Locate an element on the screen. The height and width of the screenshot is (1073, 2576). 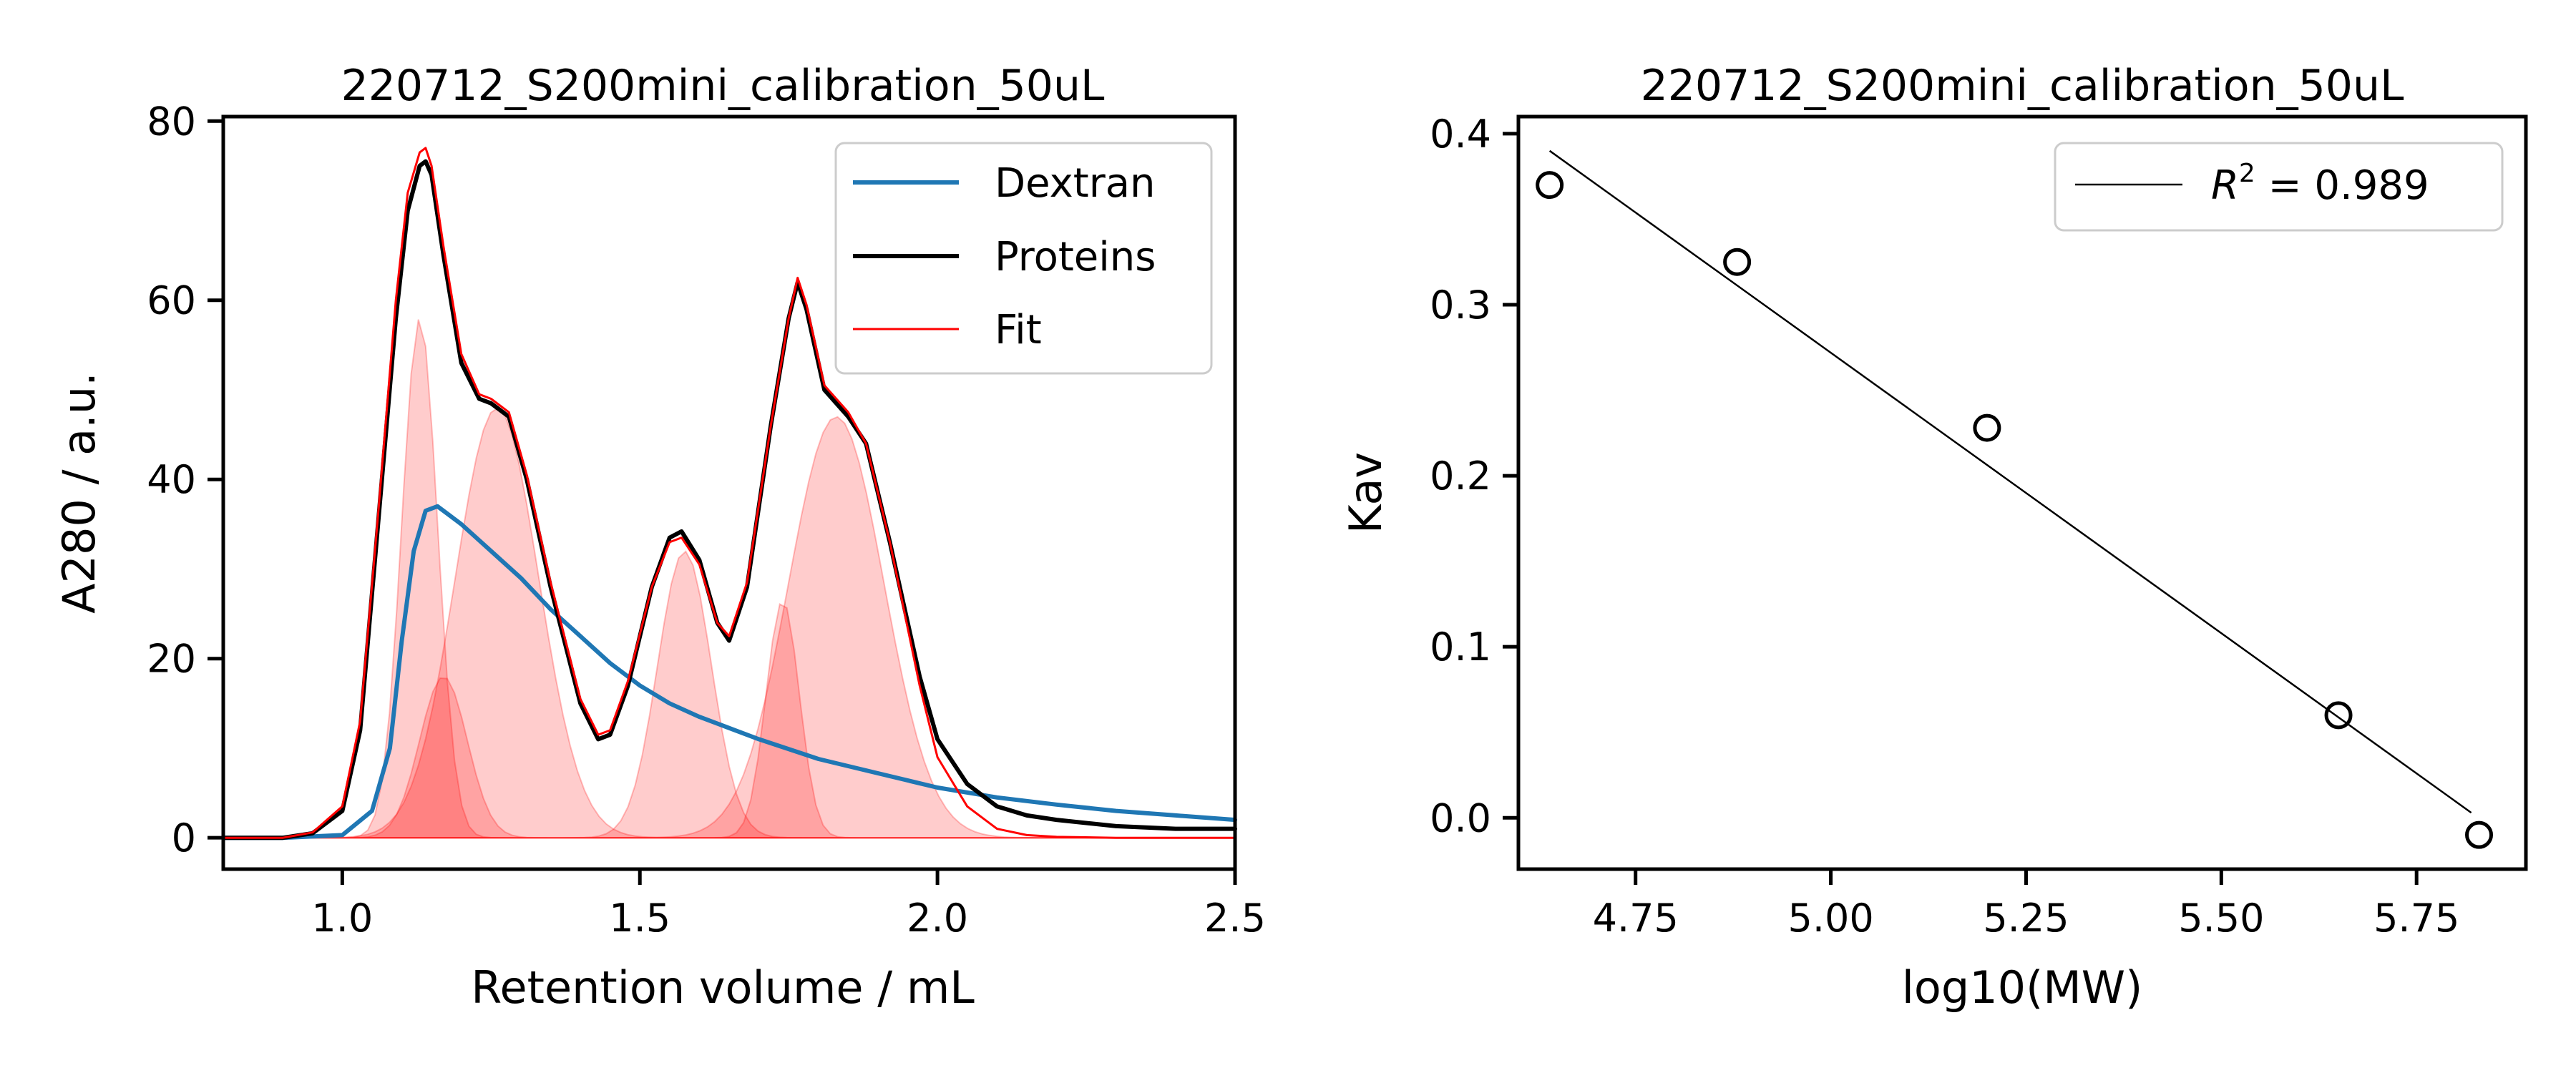
chart-left-title: 220712_S200mini_calibration_50uL is located at coordinates (723, 86).